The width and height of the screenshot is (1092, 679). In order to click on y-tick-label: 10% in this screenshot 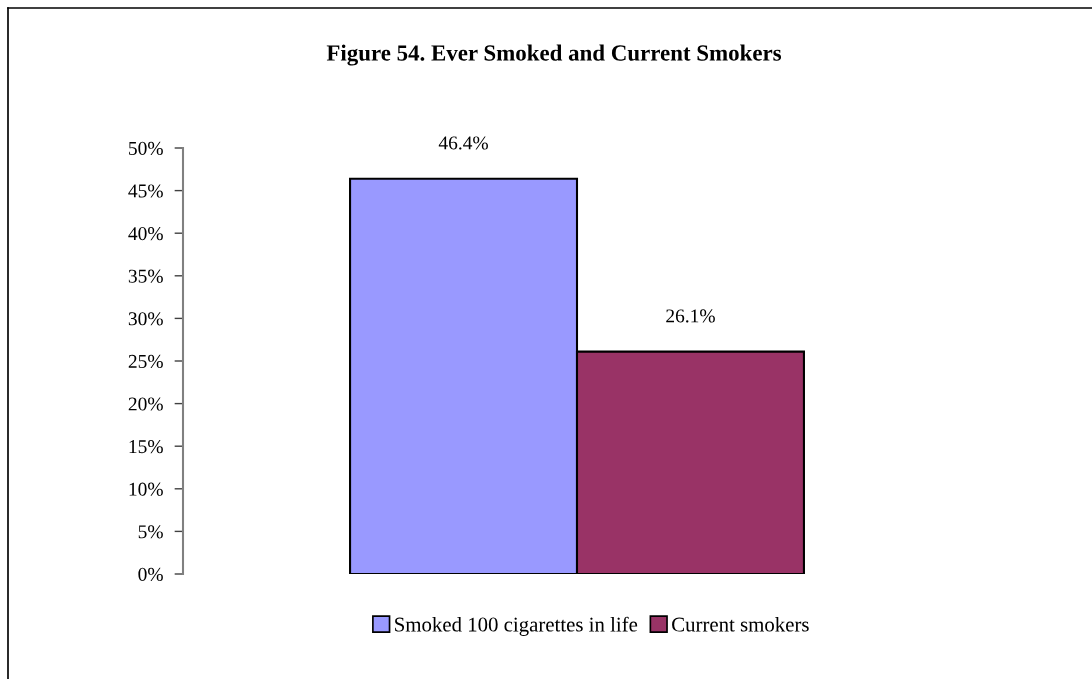, I will do `click(146, 489)`.